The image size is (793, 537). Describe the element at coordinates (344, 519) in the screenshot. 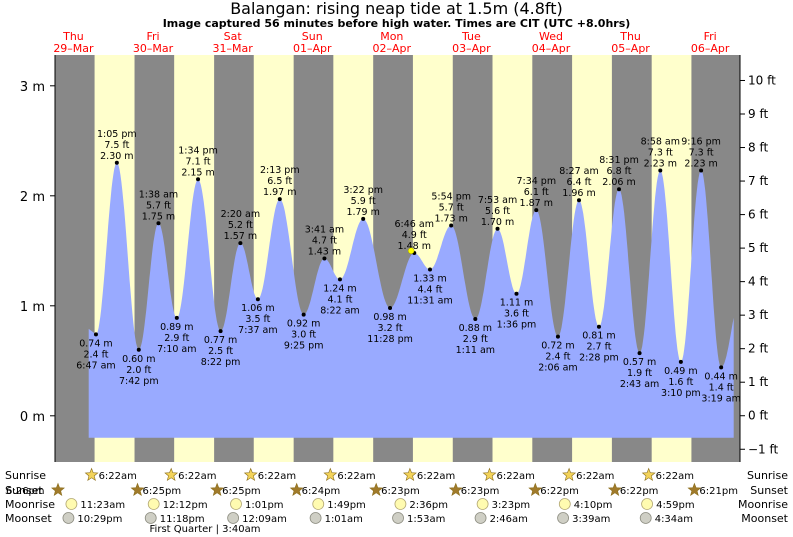

I see `moonset-time: 1:01am` at that location.